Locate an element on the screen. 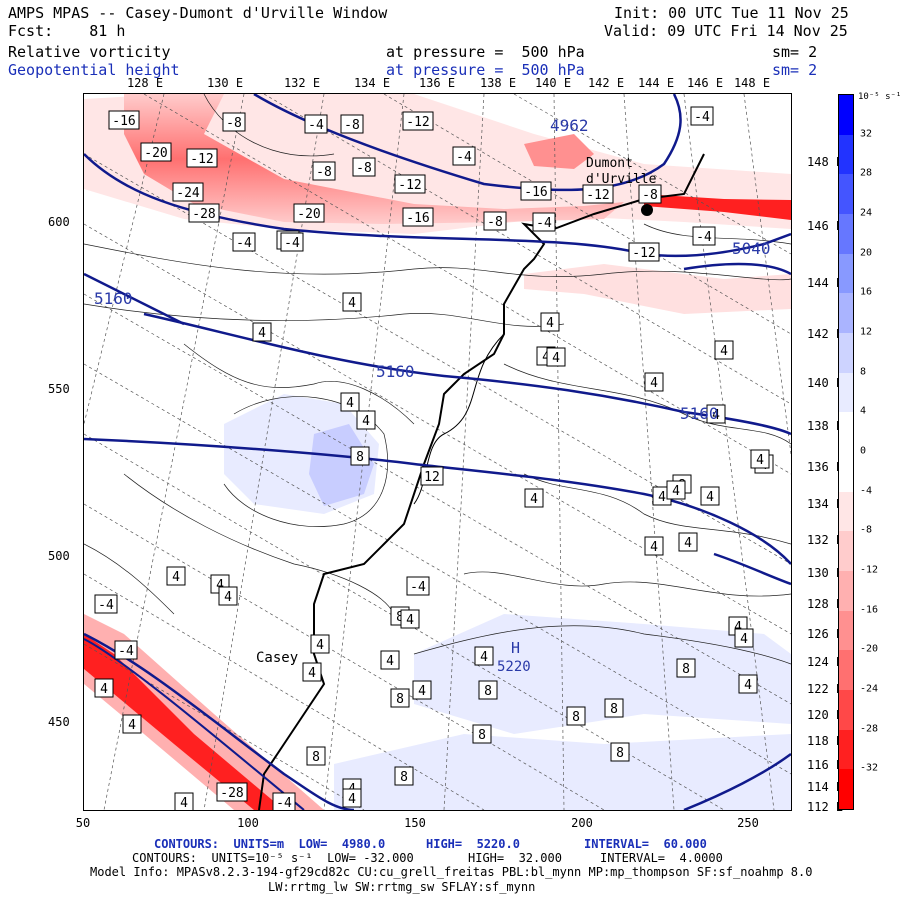 The image size is (900, 900). colorbar-tick-label: -4 is located at coordinates (866, 491).